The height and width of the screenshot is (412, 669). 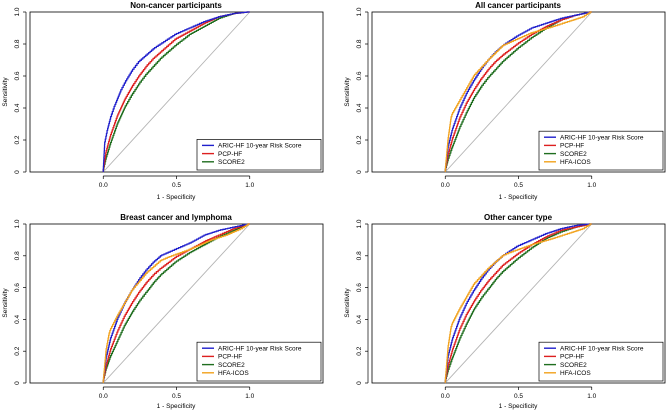 I want to click on panel-title: All cancer participants, so click(x=518, y=5).